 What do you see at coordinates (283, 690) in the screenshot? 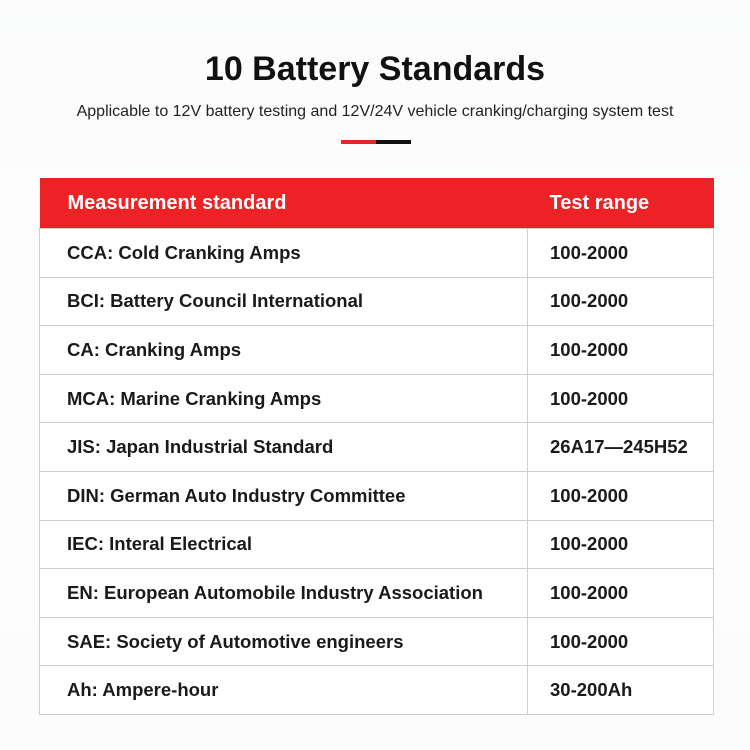
I see `standard-cell: Ah: Ampere-hour` at bounding box center [283, 690].